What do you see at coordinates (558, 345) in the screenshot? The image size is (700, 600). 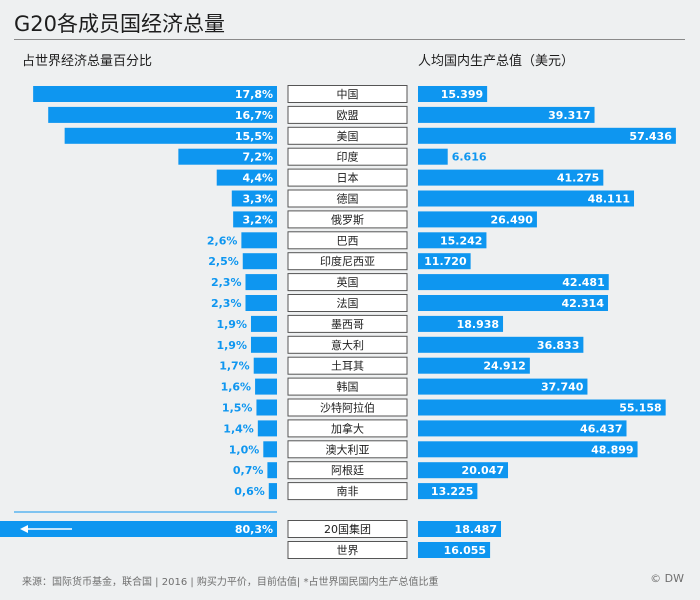 I see `gdp-label: 36.833` at bounding box center [558, 345].